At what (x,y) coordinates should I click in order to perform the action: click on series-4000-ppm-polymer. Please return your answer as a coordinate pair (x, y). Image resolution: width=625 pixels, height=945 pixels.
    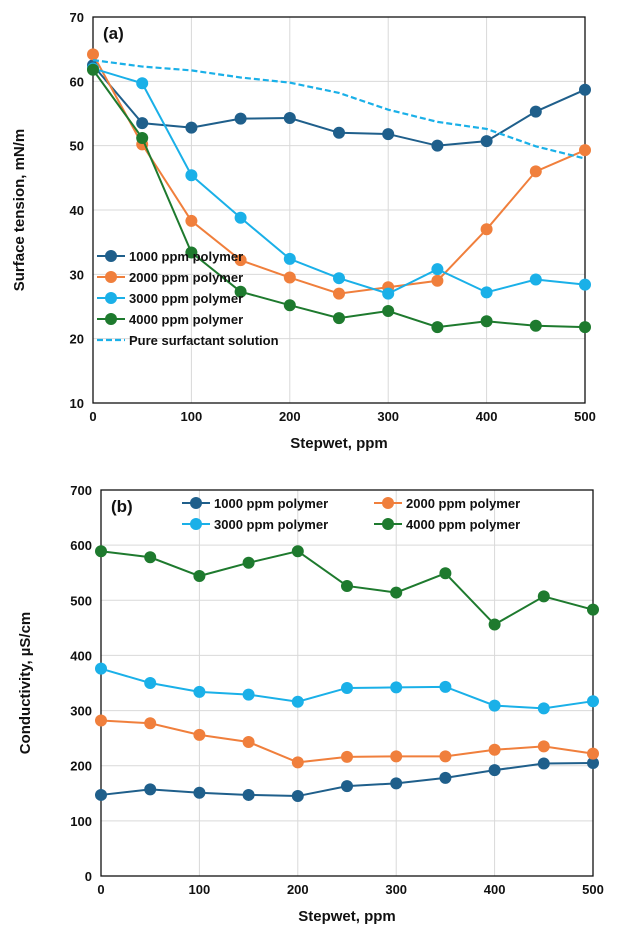
    Looking at the image, I should click on (347, 588).